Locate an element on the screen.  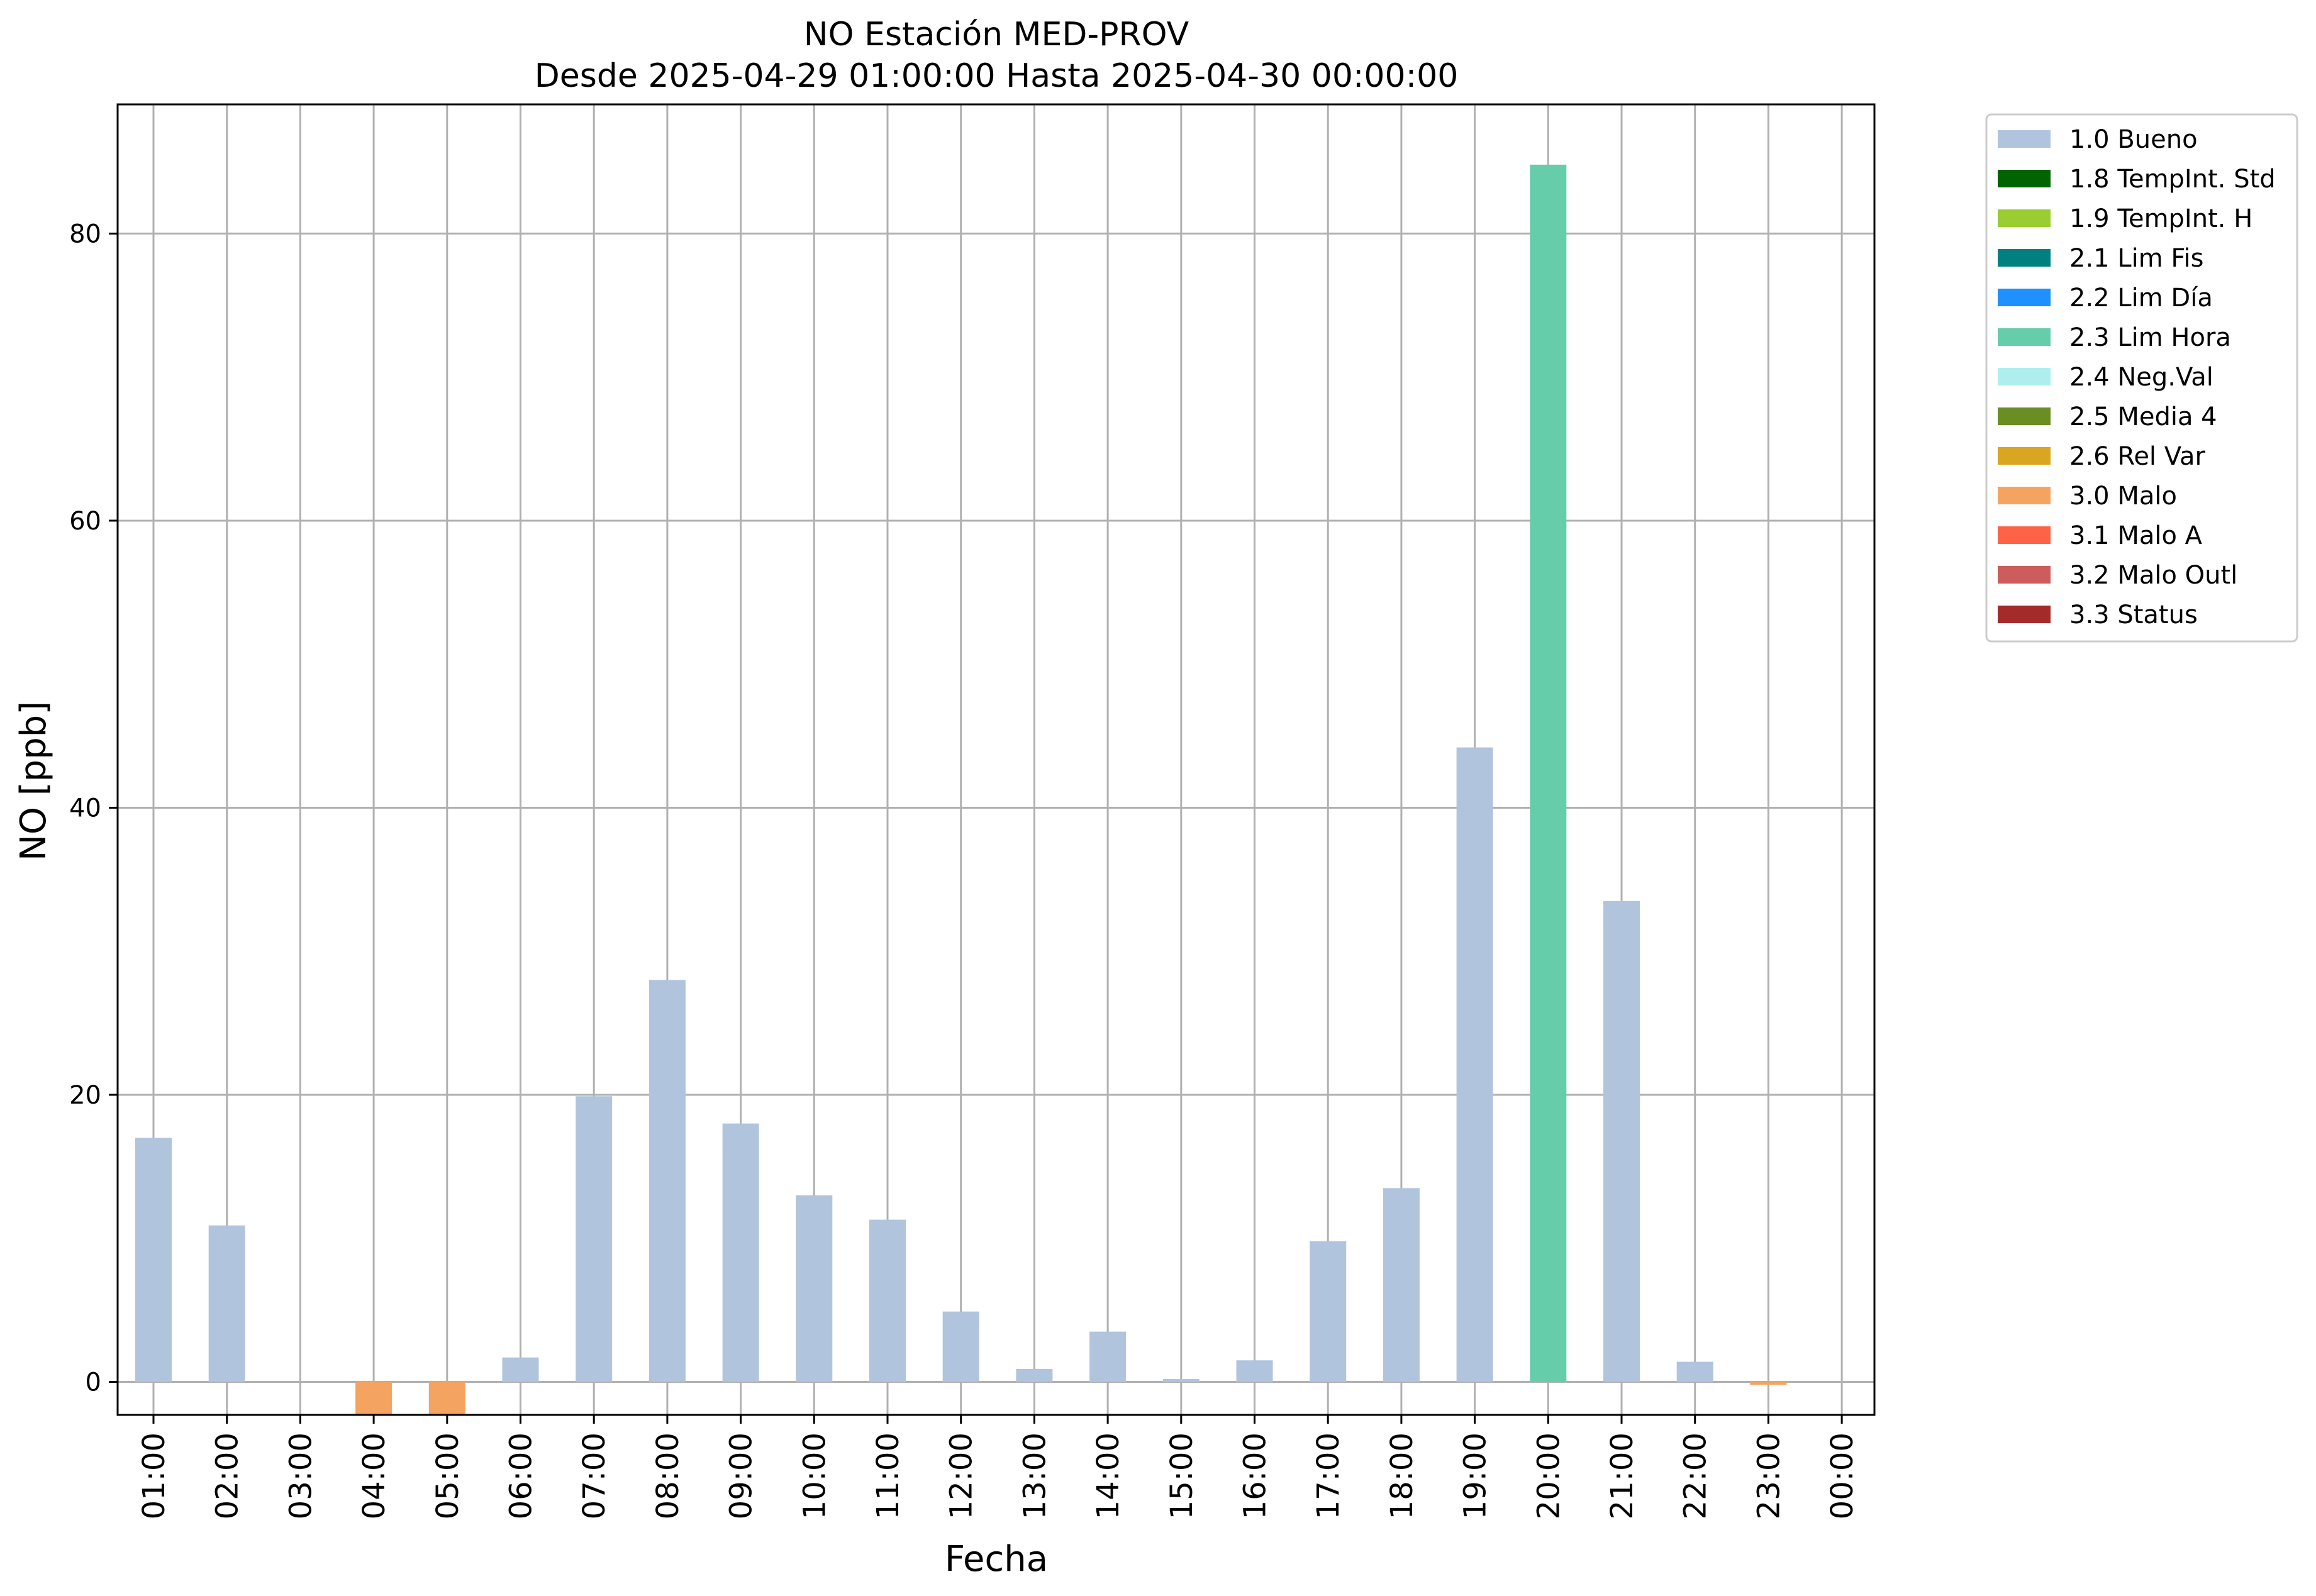
y-axis-label: NO [ppb] is located at coordinates (33, 781).